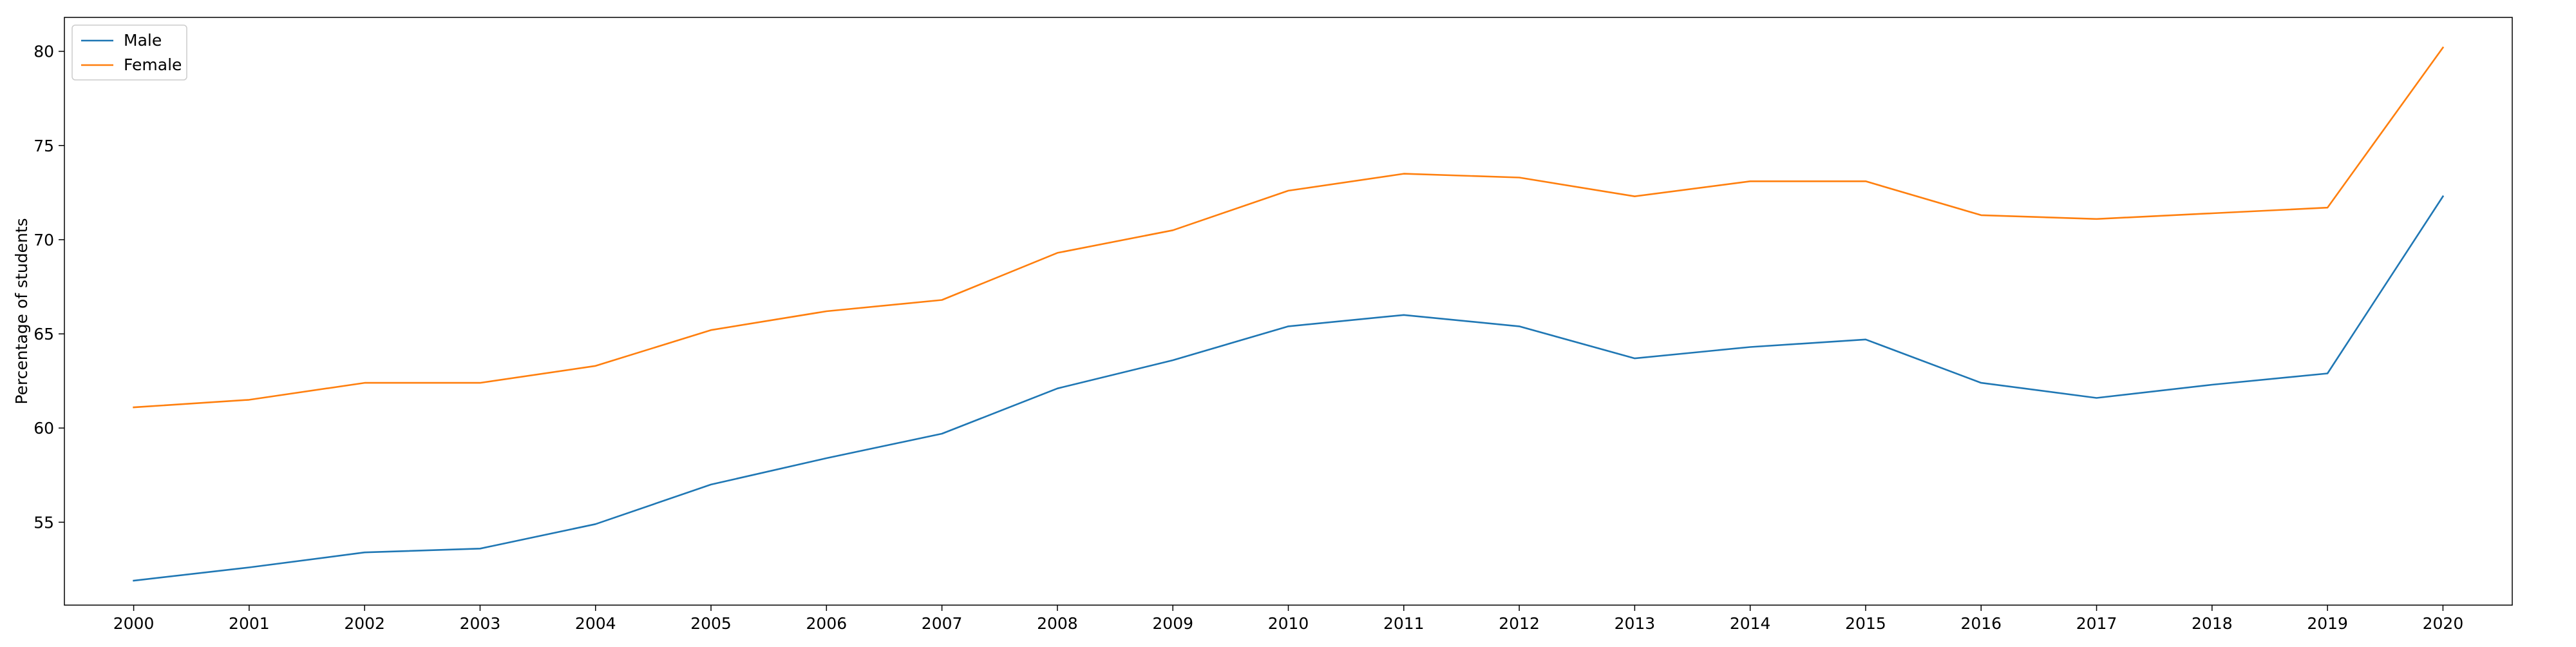 The height and width of the screenshot is (647, 2576). What do you see at coordinates (22, 311) in the screenshot?
I see `y-axis-label: Percentage of students` at bounding box center [22, 311].